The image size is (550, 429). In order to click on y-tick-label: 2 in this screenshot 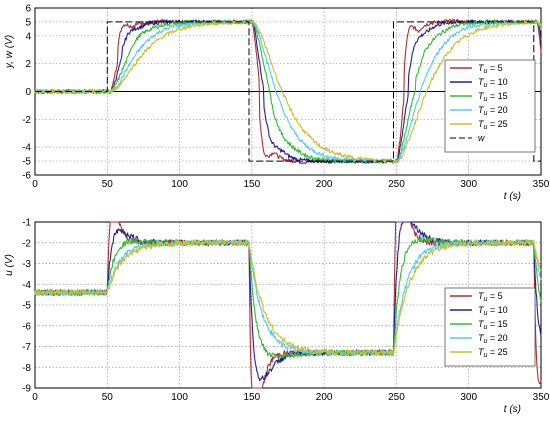, I will do `click(28, 64)`.